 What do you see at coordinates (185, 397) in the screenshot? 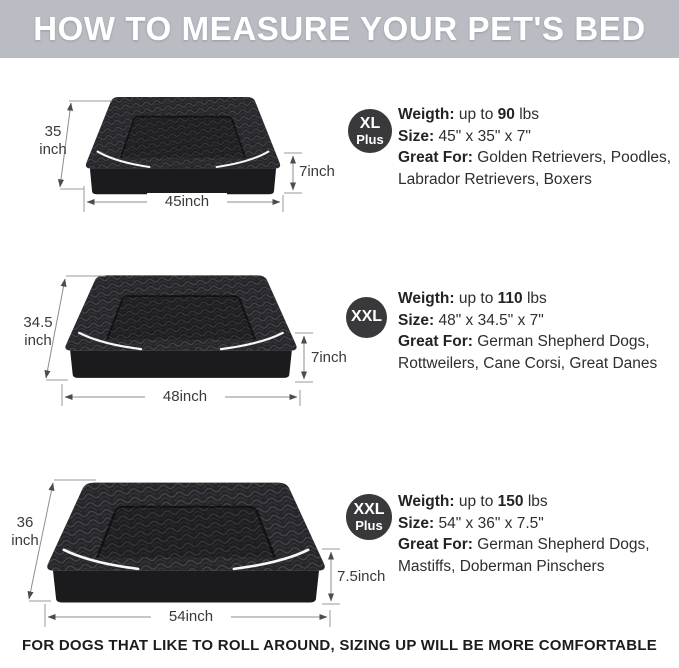
I see `dim-length-label: 48inch` at bounding box center [185, 397].